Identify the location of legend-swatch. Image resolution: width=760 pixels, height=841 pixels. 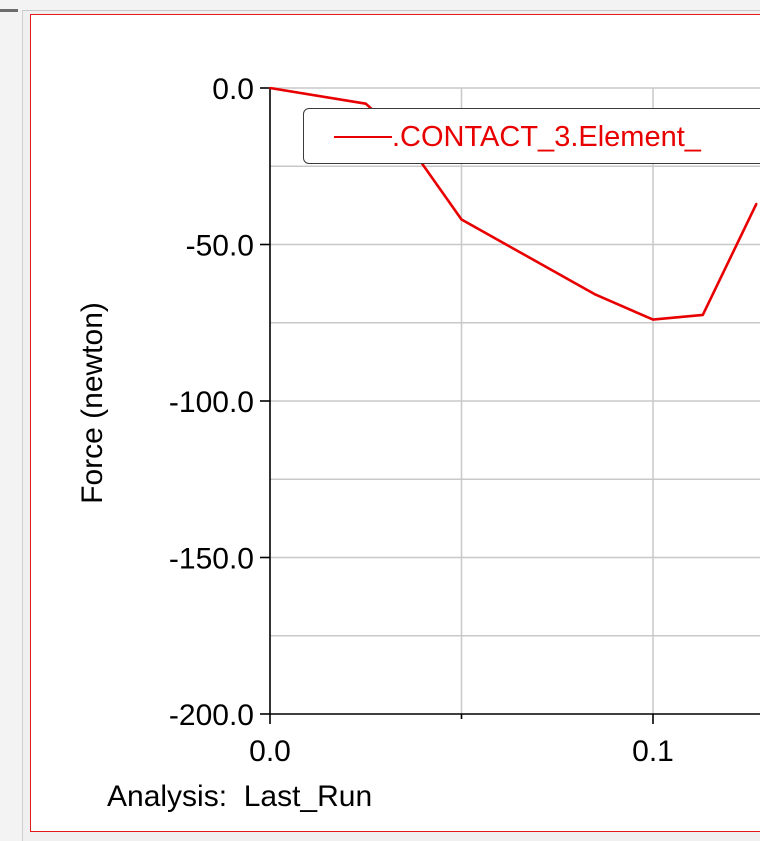
(363, 137).